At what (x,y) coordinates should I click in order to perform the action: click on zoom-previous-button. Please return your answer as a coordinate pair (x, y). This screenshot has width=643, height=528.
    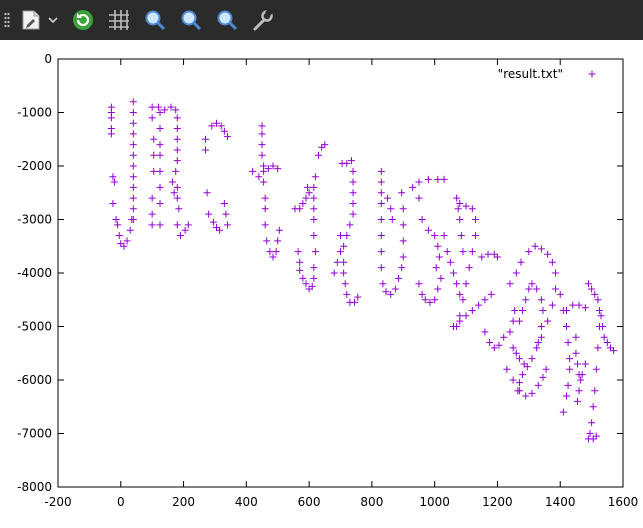
    Looking at the image, I should click on (155, 20).